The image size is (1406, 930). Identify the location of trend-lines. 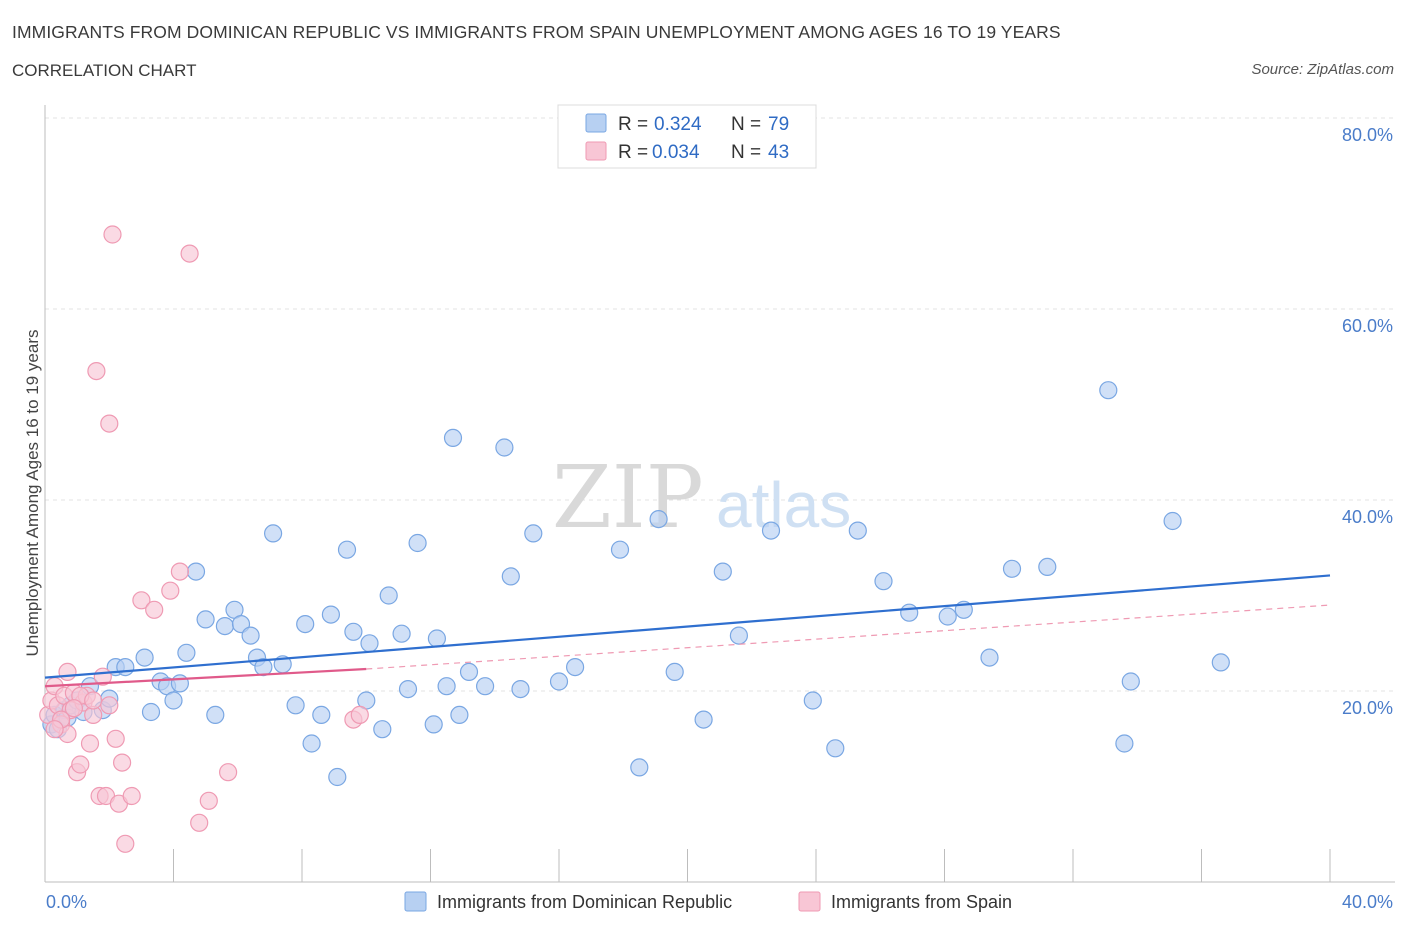
(687, 631).